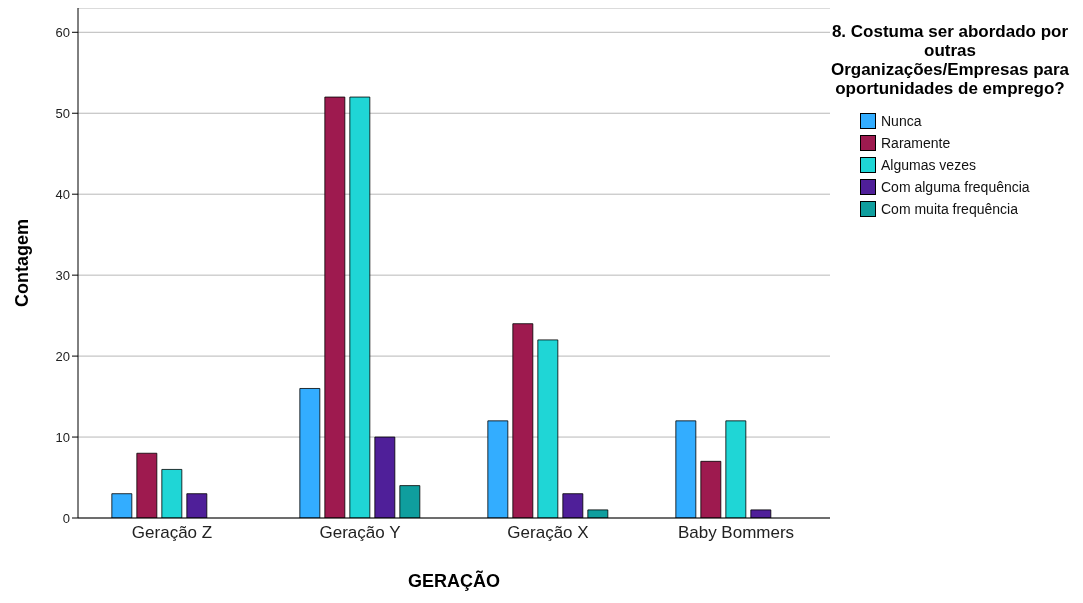  I want to click on y-tick-label: 40, so click(62, 194).